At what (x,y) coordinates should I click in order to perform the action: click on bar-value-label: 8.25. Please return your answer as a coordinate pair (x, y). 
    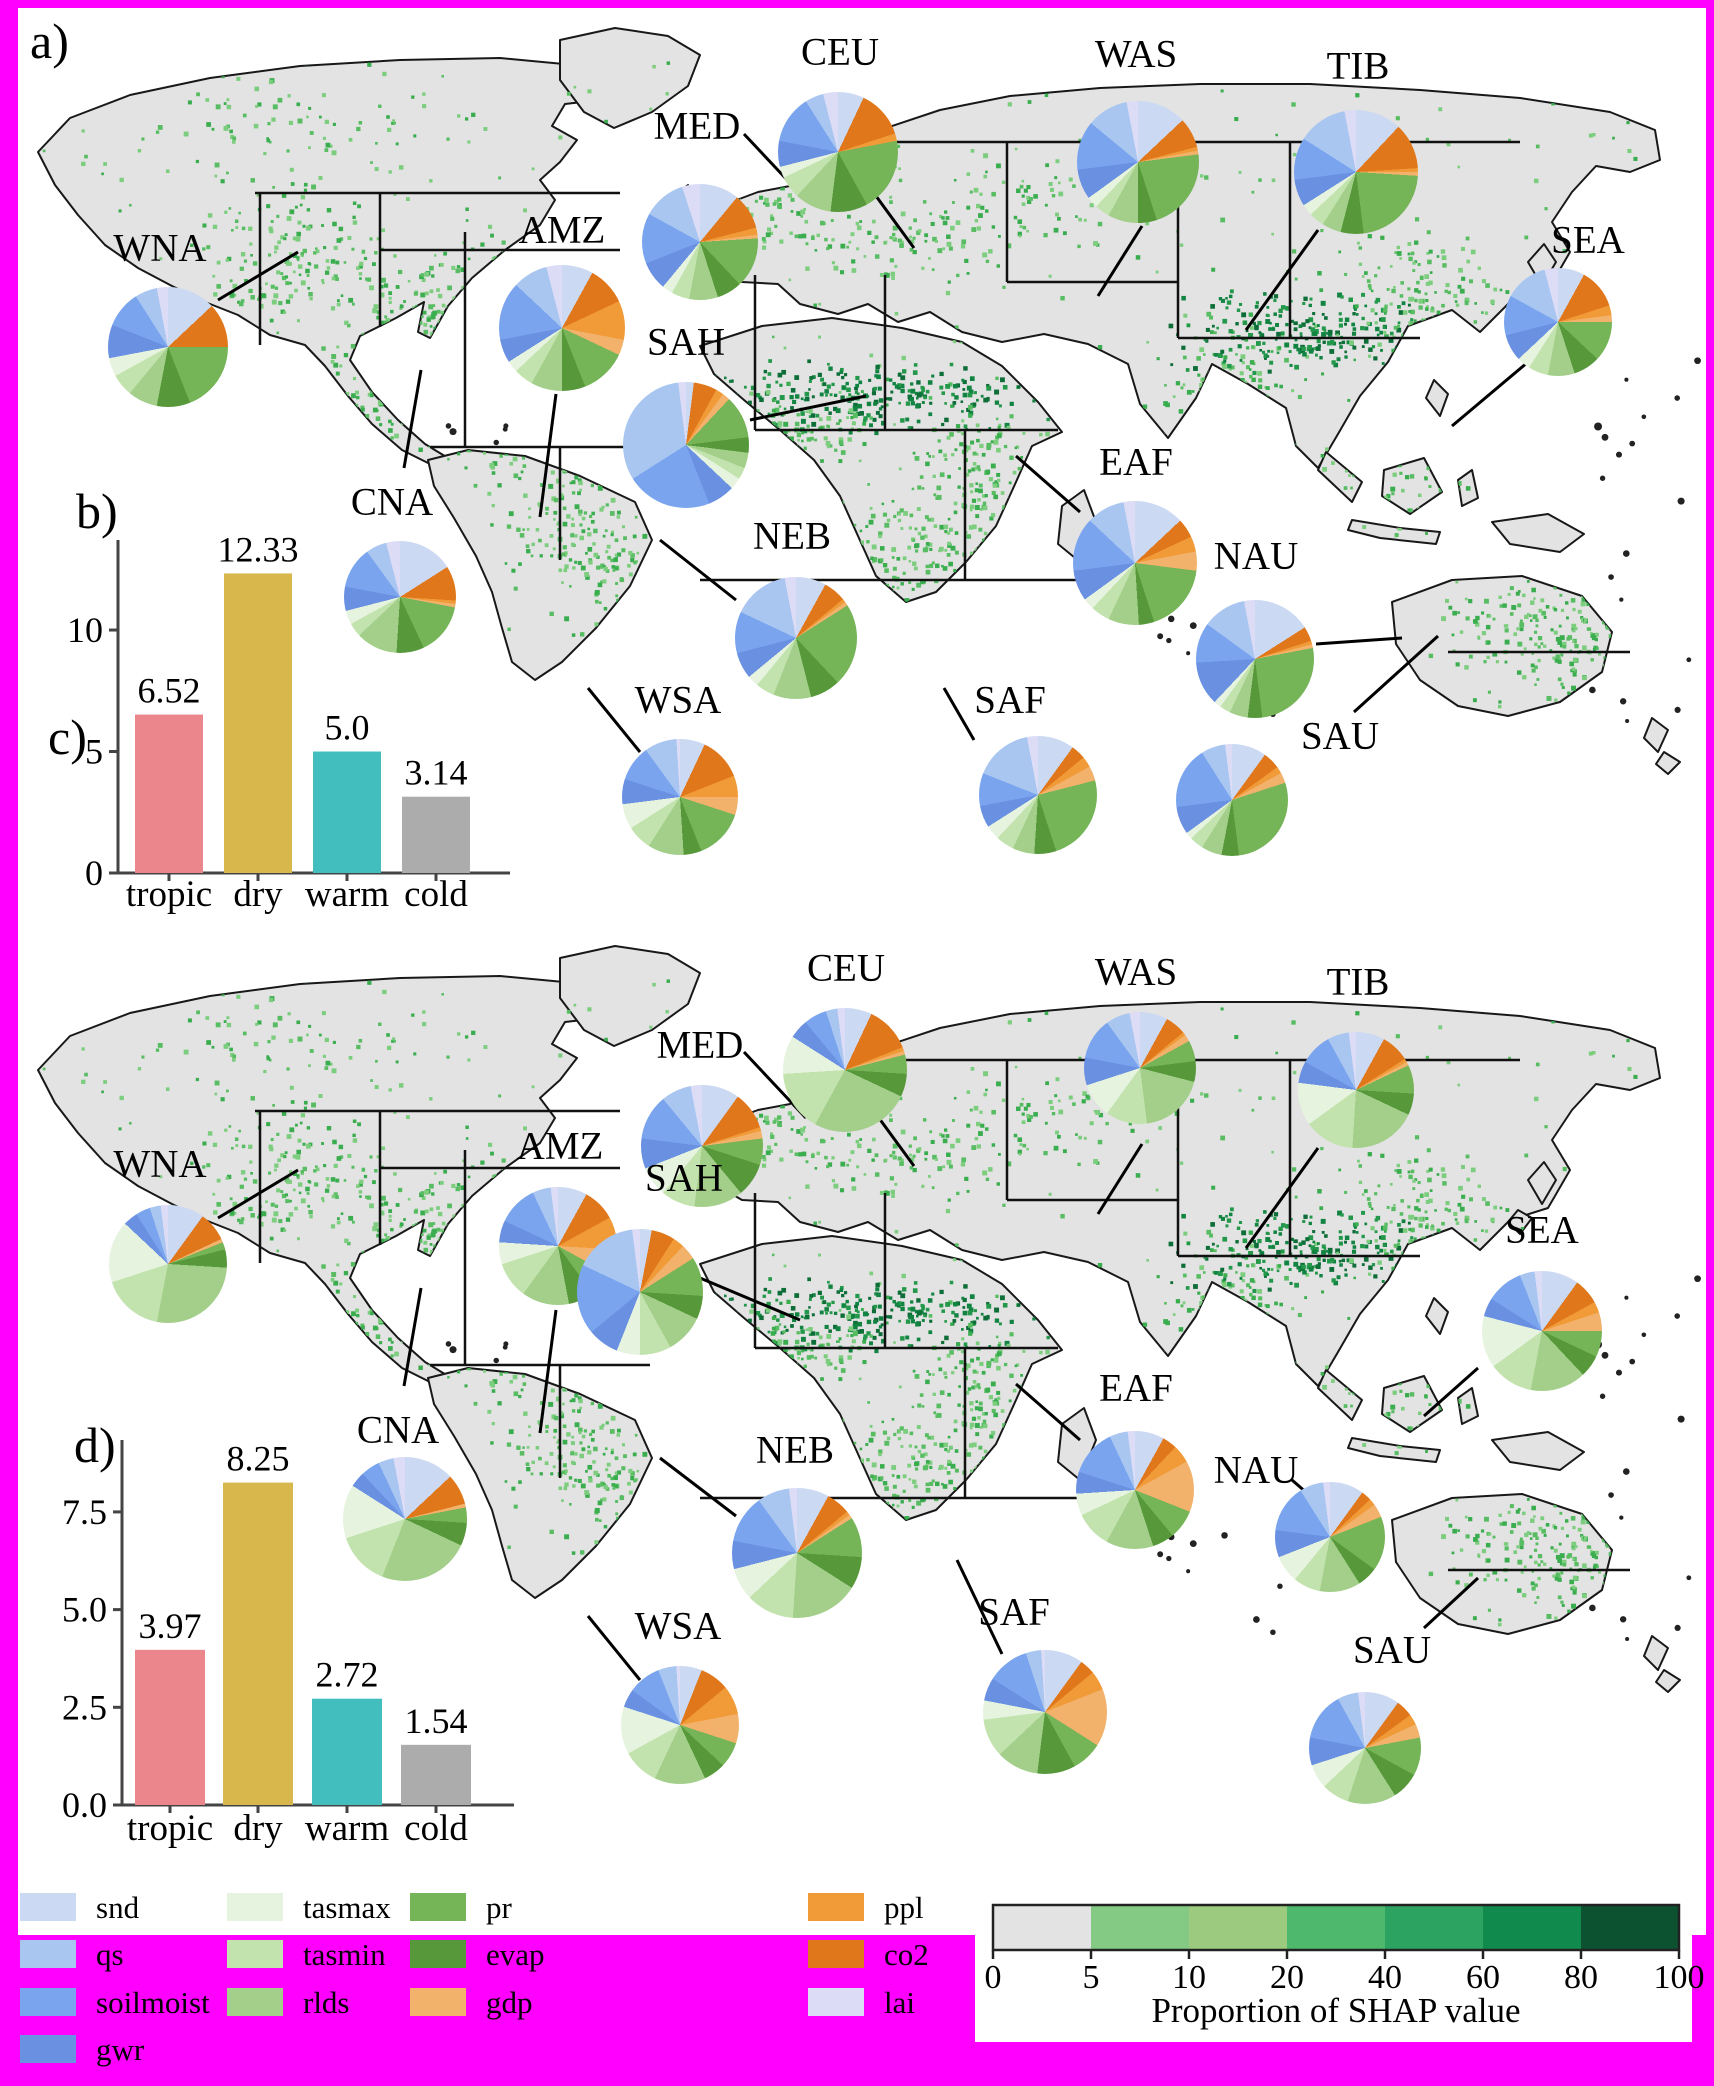
    Looking at the image, I should click on (258, 1459).